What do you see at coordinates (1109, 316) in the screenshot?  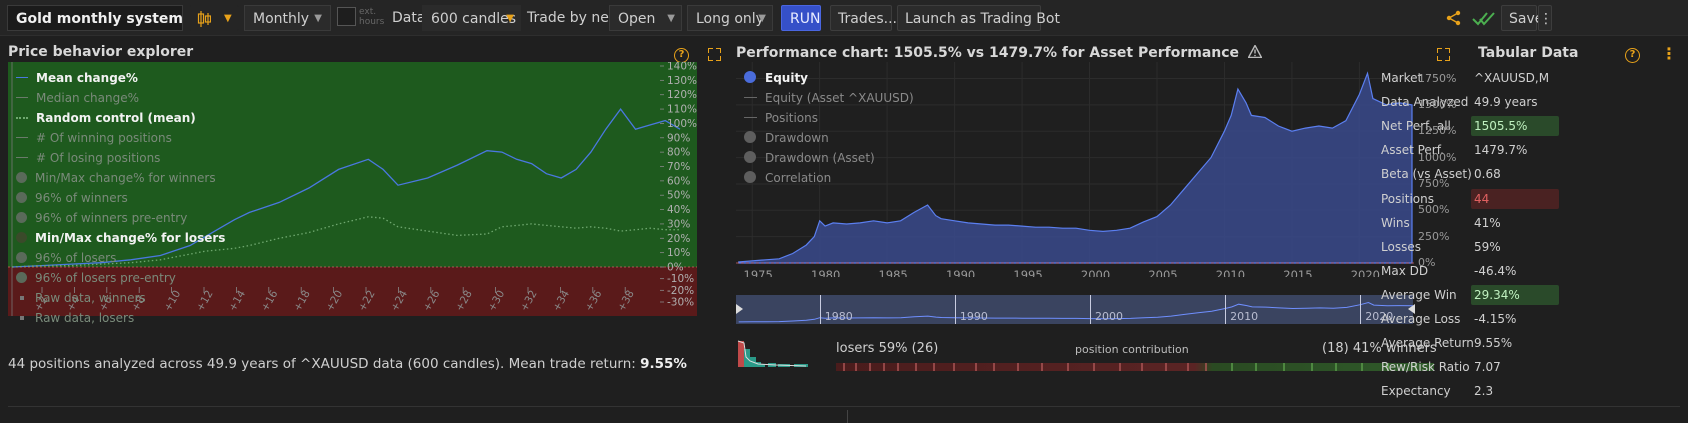 I see `navigator-tick-label: 2000` at bounding box center [1109, 316].